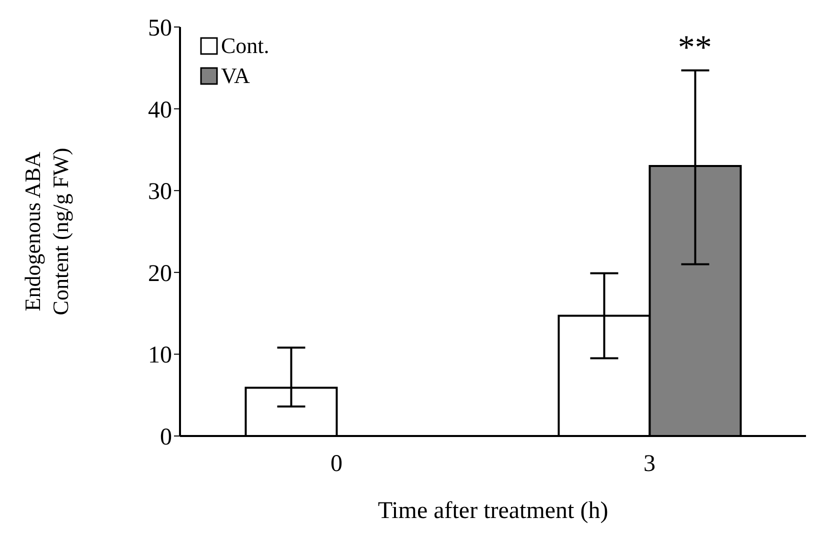 This screenshot has height=554, width=814. Describe the element at coordinates (695, 47) in the screenshot. I see `annotation: **` at that location.